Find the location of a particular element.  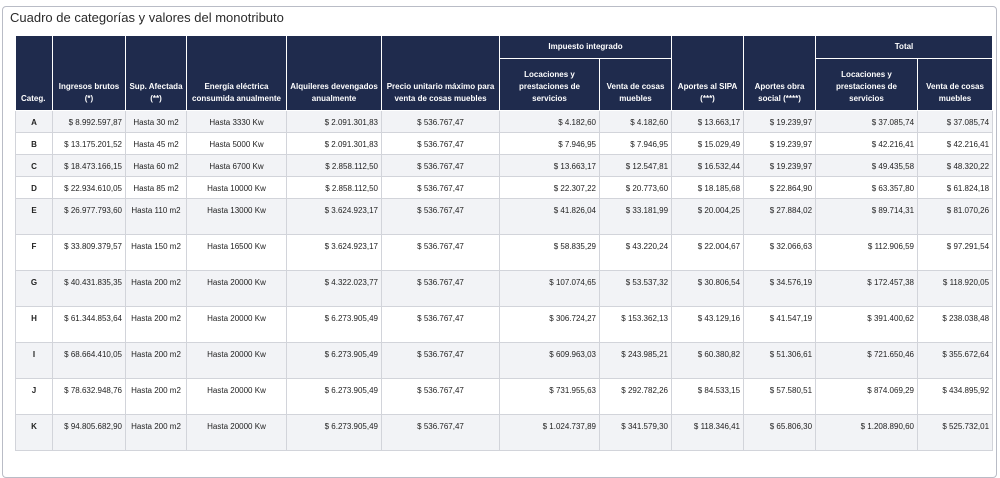

cell-tot-venta: $ 118.920,05 is located at coordinates (955, 288).